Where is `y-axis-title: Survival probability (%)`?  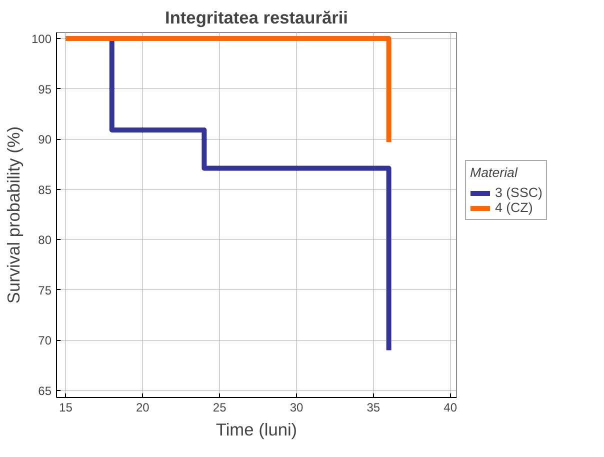
y-axis-title: Survival probability (%) is located at coordinates (13, 215).